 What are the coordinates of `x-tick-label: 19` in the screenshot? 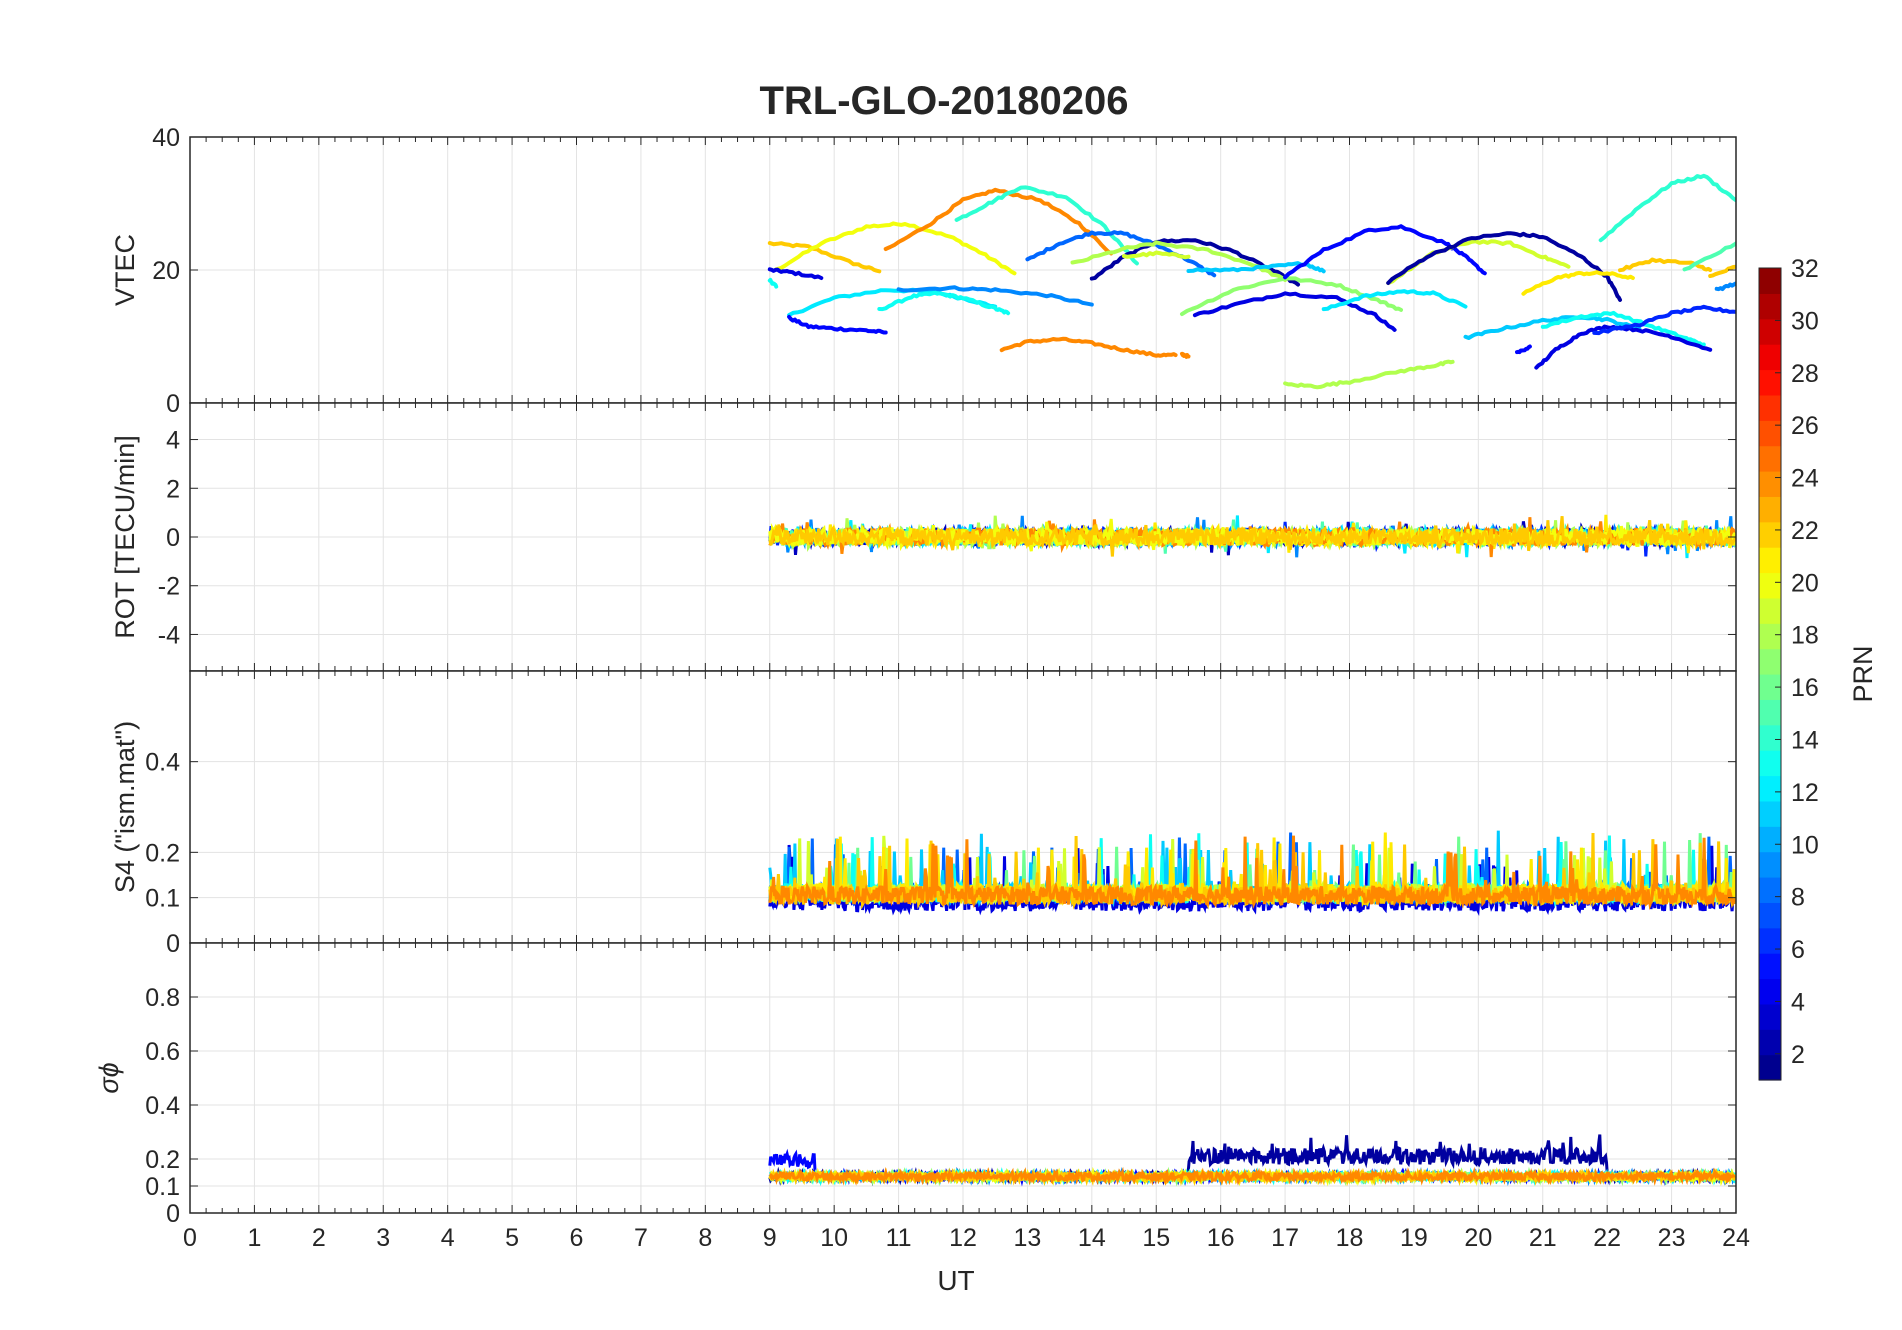 It's located at (1414, 1238).